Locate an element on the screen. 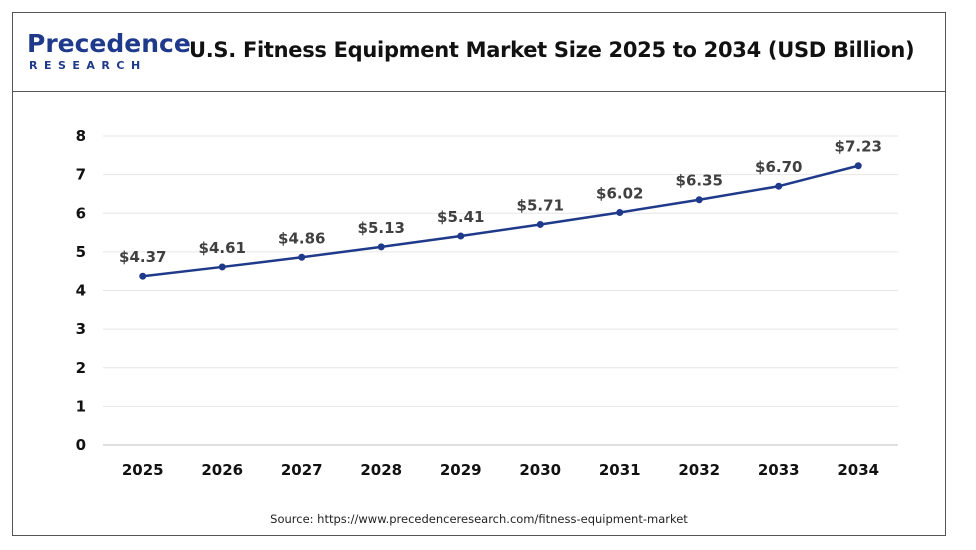 This screenshot has width=976, height=550. y-tick-label: 7 is located at coordinates (81, 175).